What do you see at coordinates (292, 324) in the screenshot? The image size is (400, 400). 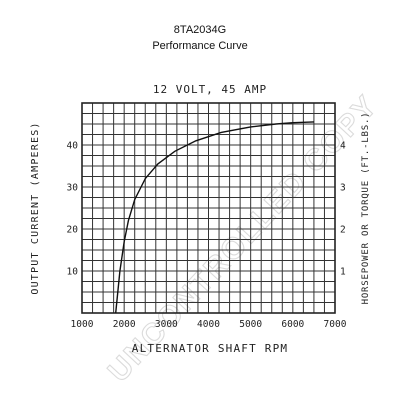 I see `x-tick-label: 6000` at bounding box center [292, 324].